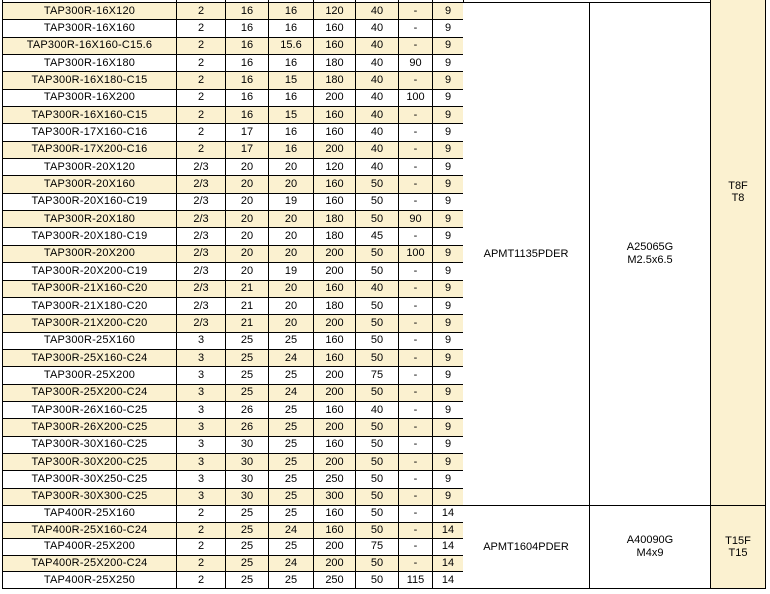 Image resolution: width=770 pixels, height=594 pixels. Describe the element at coordinates (90, 254) in the screenshot. I see `cell-model: TAP300R-20X200` at that location.